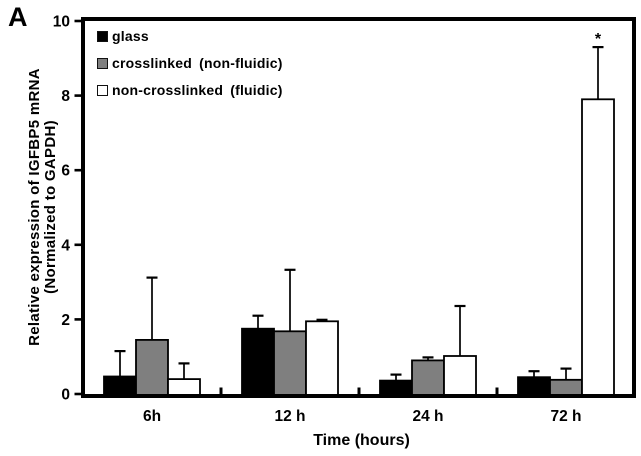  What do you see at coordinates (565, 416) in the screenshot?
I see `x-tick-label-72-h: 72 h` at bounding box center [565, 416].